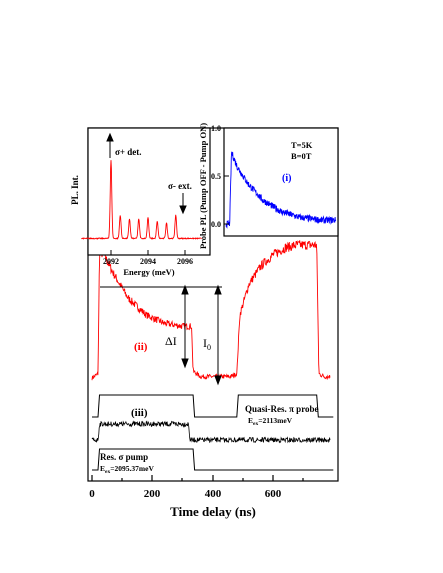 This screenshot has width=443, height=573. Describe the element at coordinates (203, 186) in the screenshot. I see `inset-right-ylabel: Probe PL (Pump OFF - Pump ON)` at that location.